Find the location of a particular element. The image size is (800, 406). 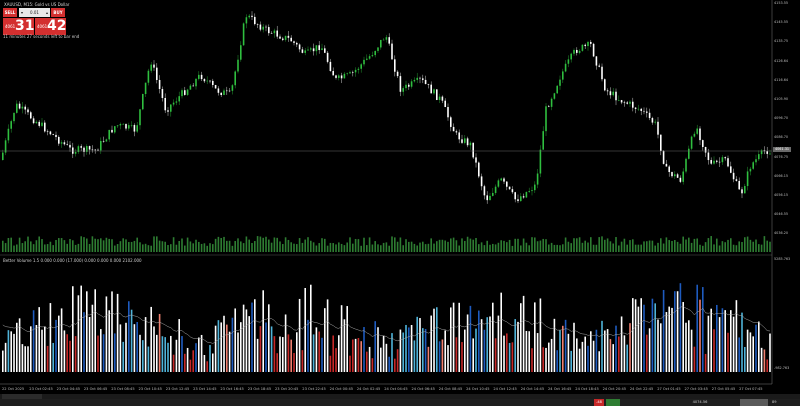

buy-price-prefix: 4061 is located at coordinates (42, 26).